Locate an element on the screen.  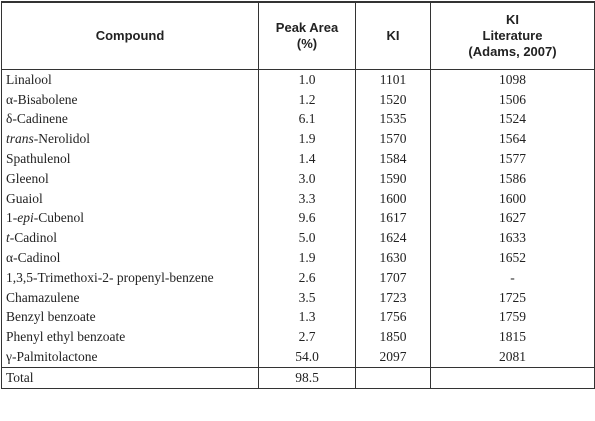
area-cell: 9.6 is located at coordinates (307, 218).